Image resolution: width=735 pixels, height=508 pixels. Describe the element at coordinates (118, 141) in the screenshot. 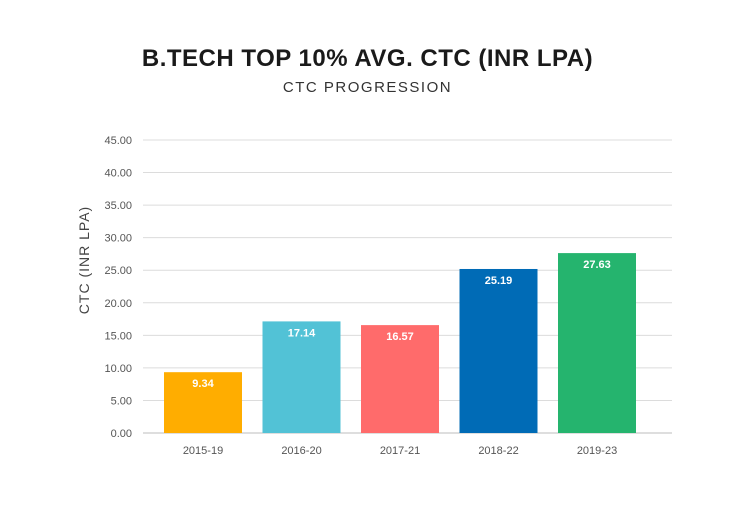

I see `y-tick-label: 45.00` at that location.